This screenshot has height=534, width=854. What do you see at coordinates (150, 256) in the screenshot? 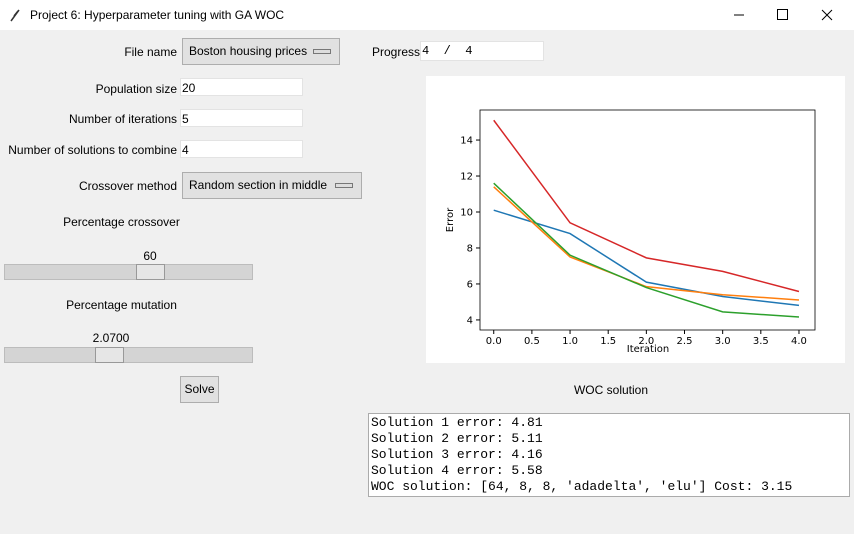
I see `slider-value: 60` at bounding box center [150, 256].